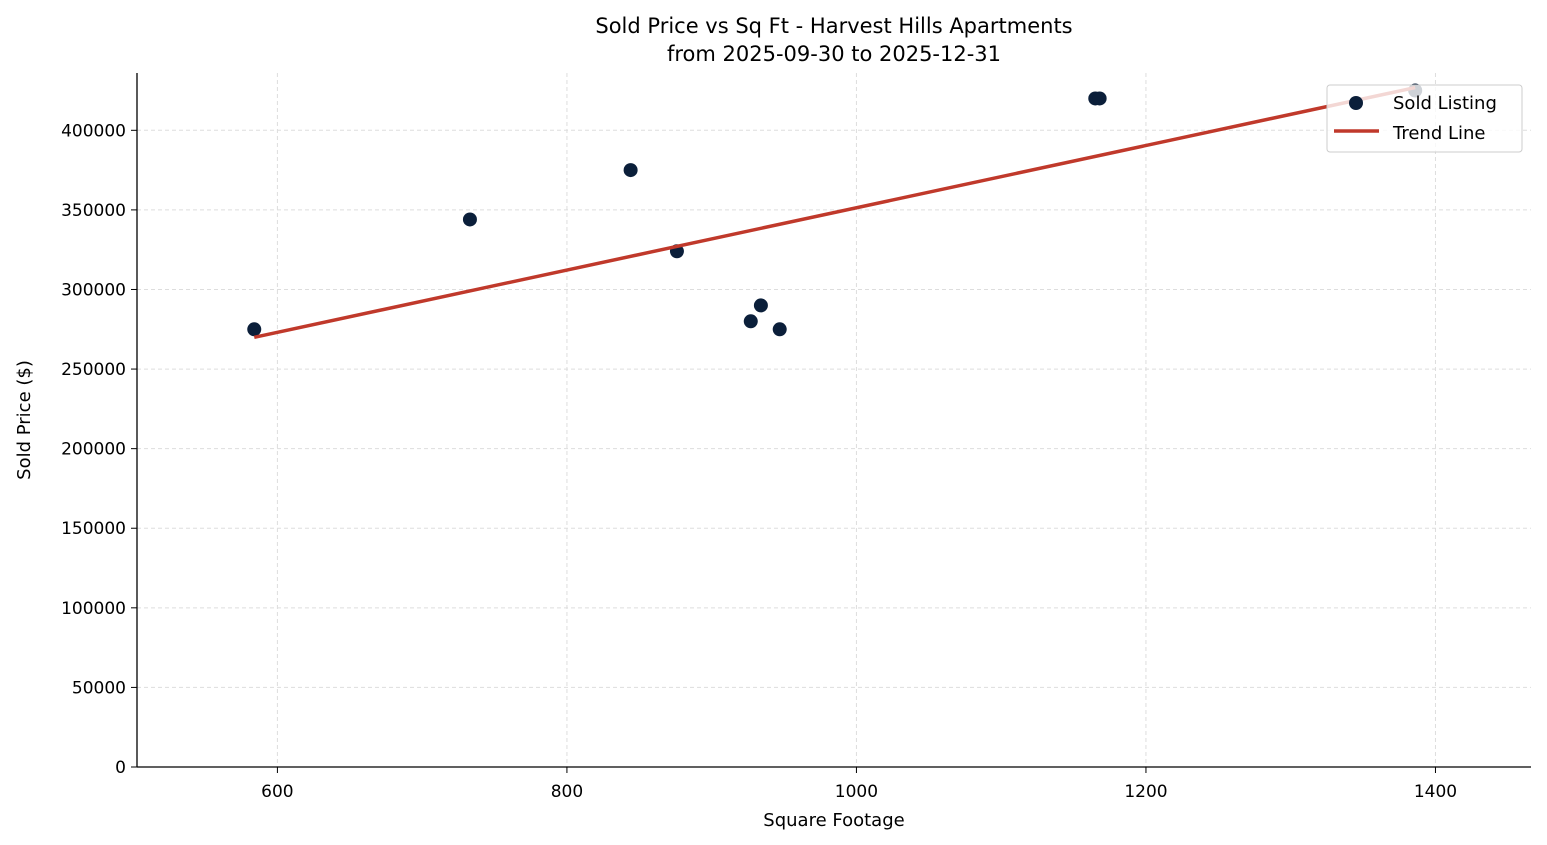 Image resolution: width=1547 pixels, height=845 pixels. What do you see at coordinates (120, 768) in the screenshot?
I see `y-tick-label: 0` at bounding box center [120, 768].